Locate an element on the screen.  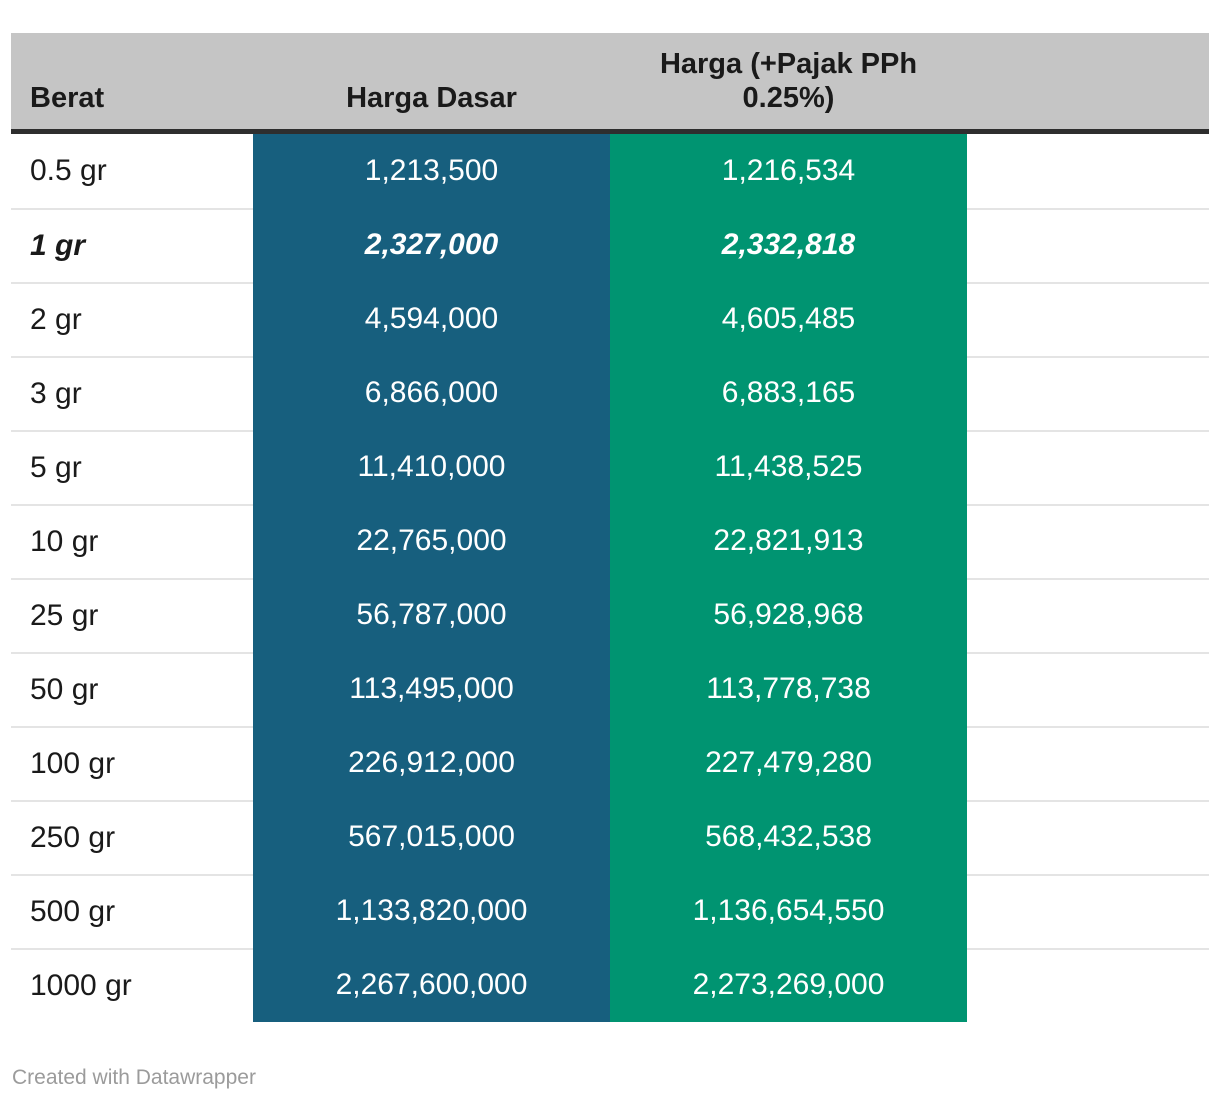
harga-dasar-cell: 2,267,600,000 is located at coordinates (431, 985).